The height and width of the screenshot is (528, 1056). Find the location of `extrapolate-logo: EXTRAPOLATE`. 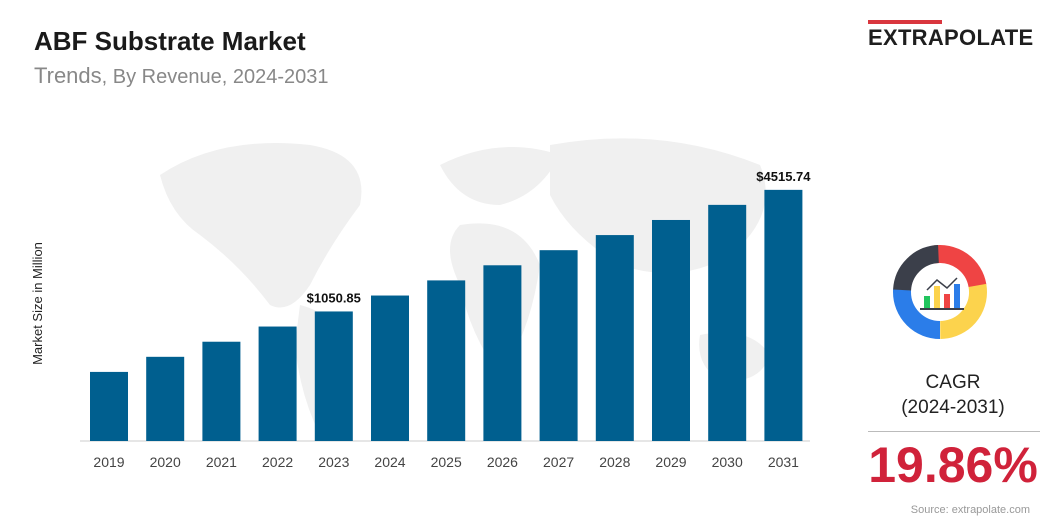

extrapolate-logo: EXTRAPOLATE is located at coordinates (950, 35).